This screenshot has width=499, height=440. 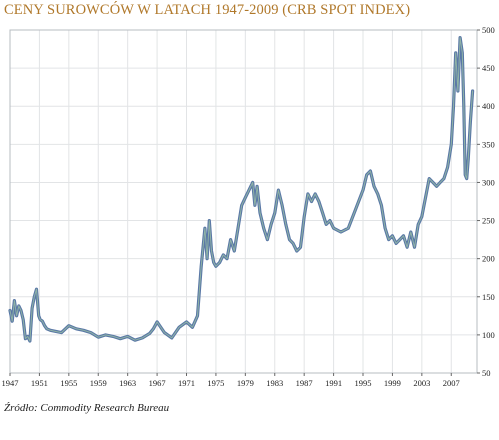 I want to click on x-tick-label: 1951, so click(x=39, y=383).